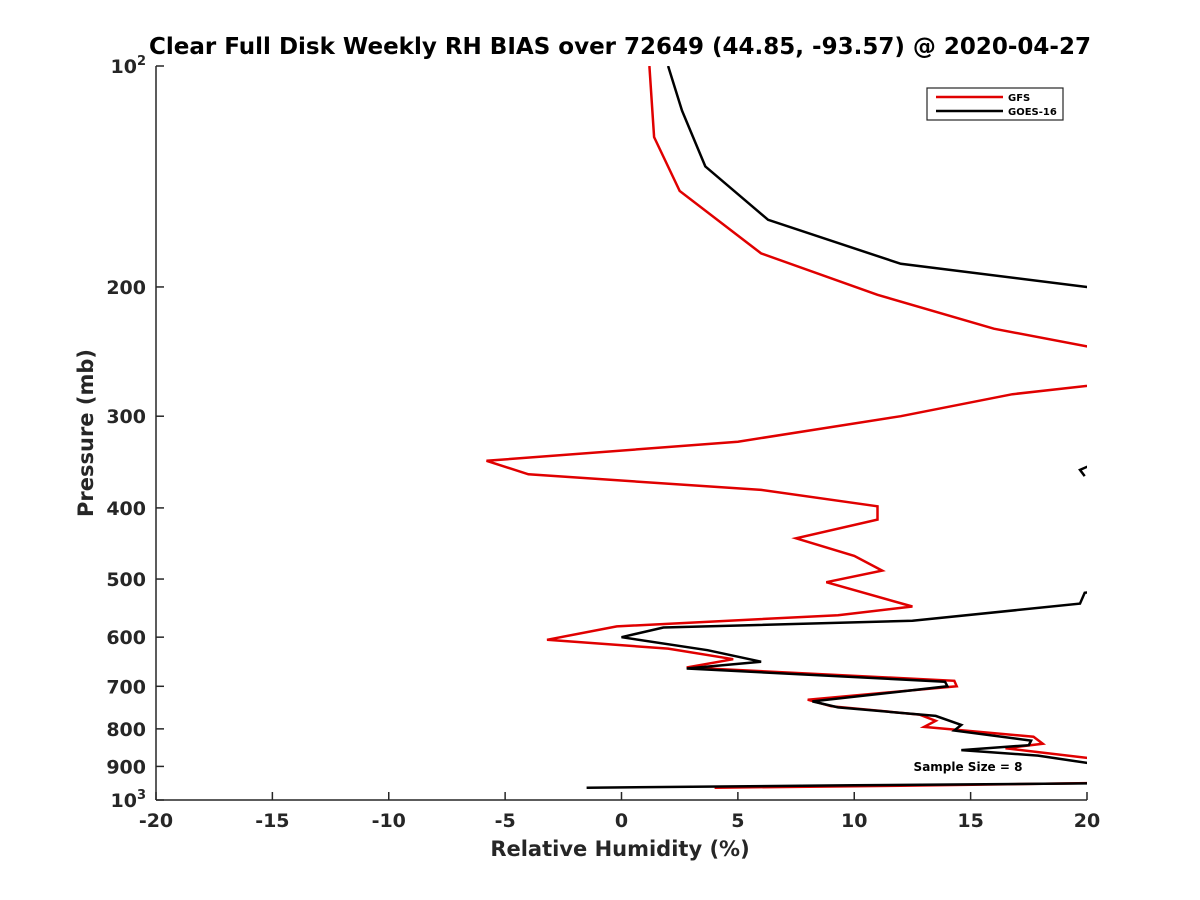 The image size is (1200, 900). I want to click on y-axis-label: Pressure (mb), so click(86, 433).